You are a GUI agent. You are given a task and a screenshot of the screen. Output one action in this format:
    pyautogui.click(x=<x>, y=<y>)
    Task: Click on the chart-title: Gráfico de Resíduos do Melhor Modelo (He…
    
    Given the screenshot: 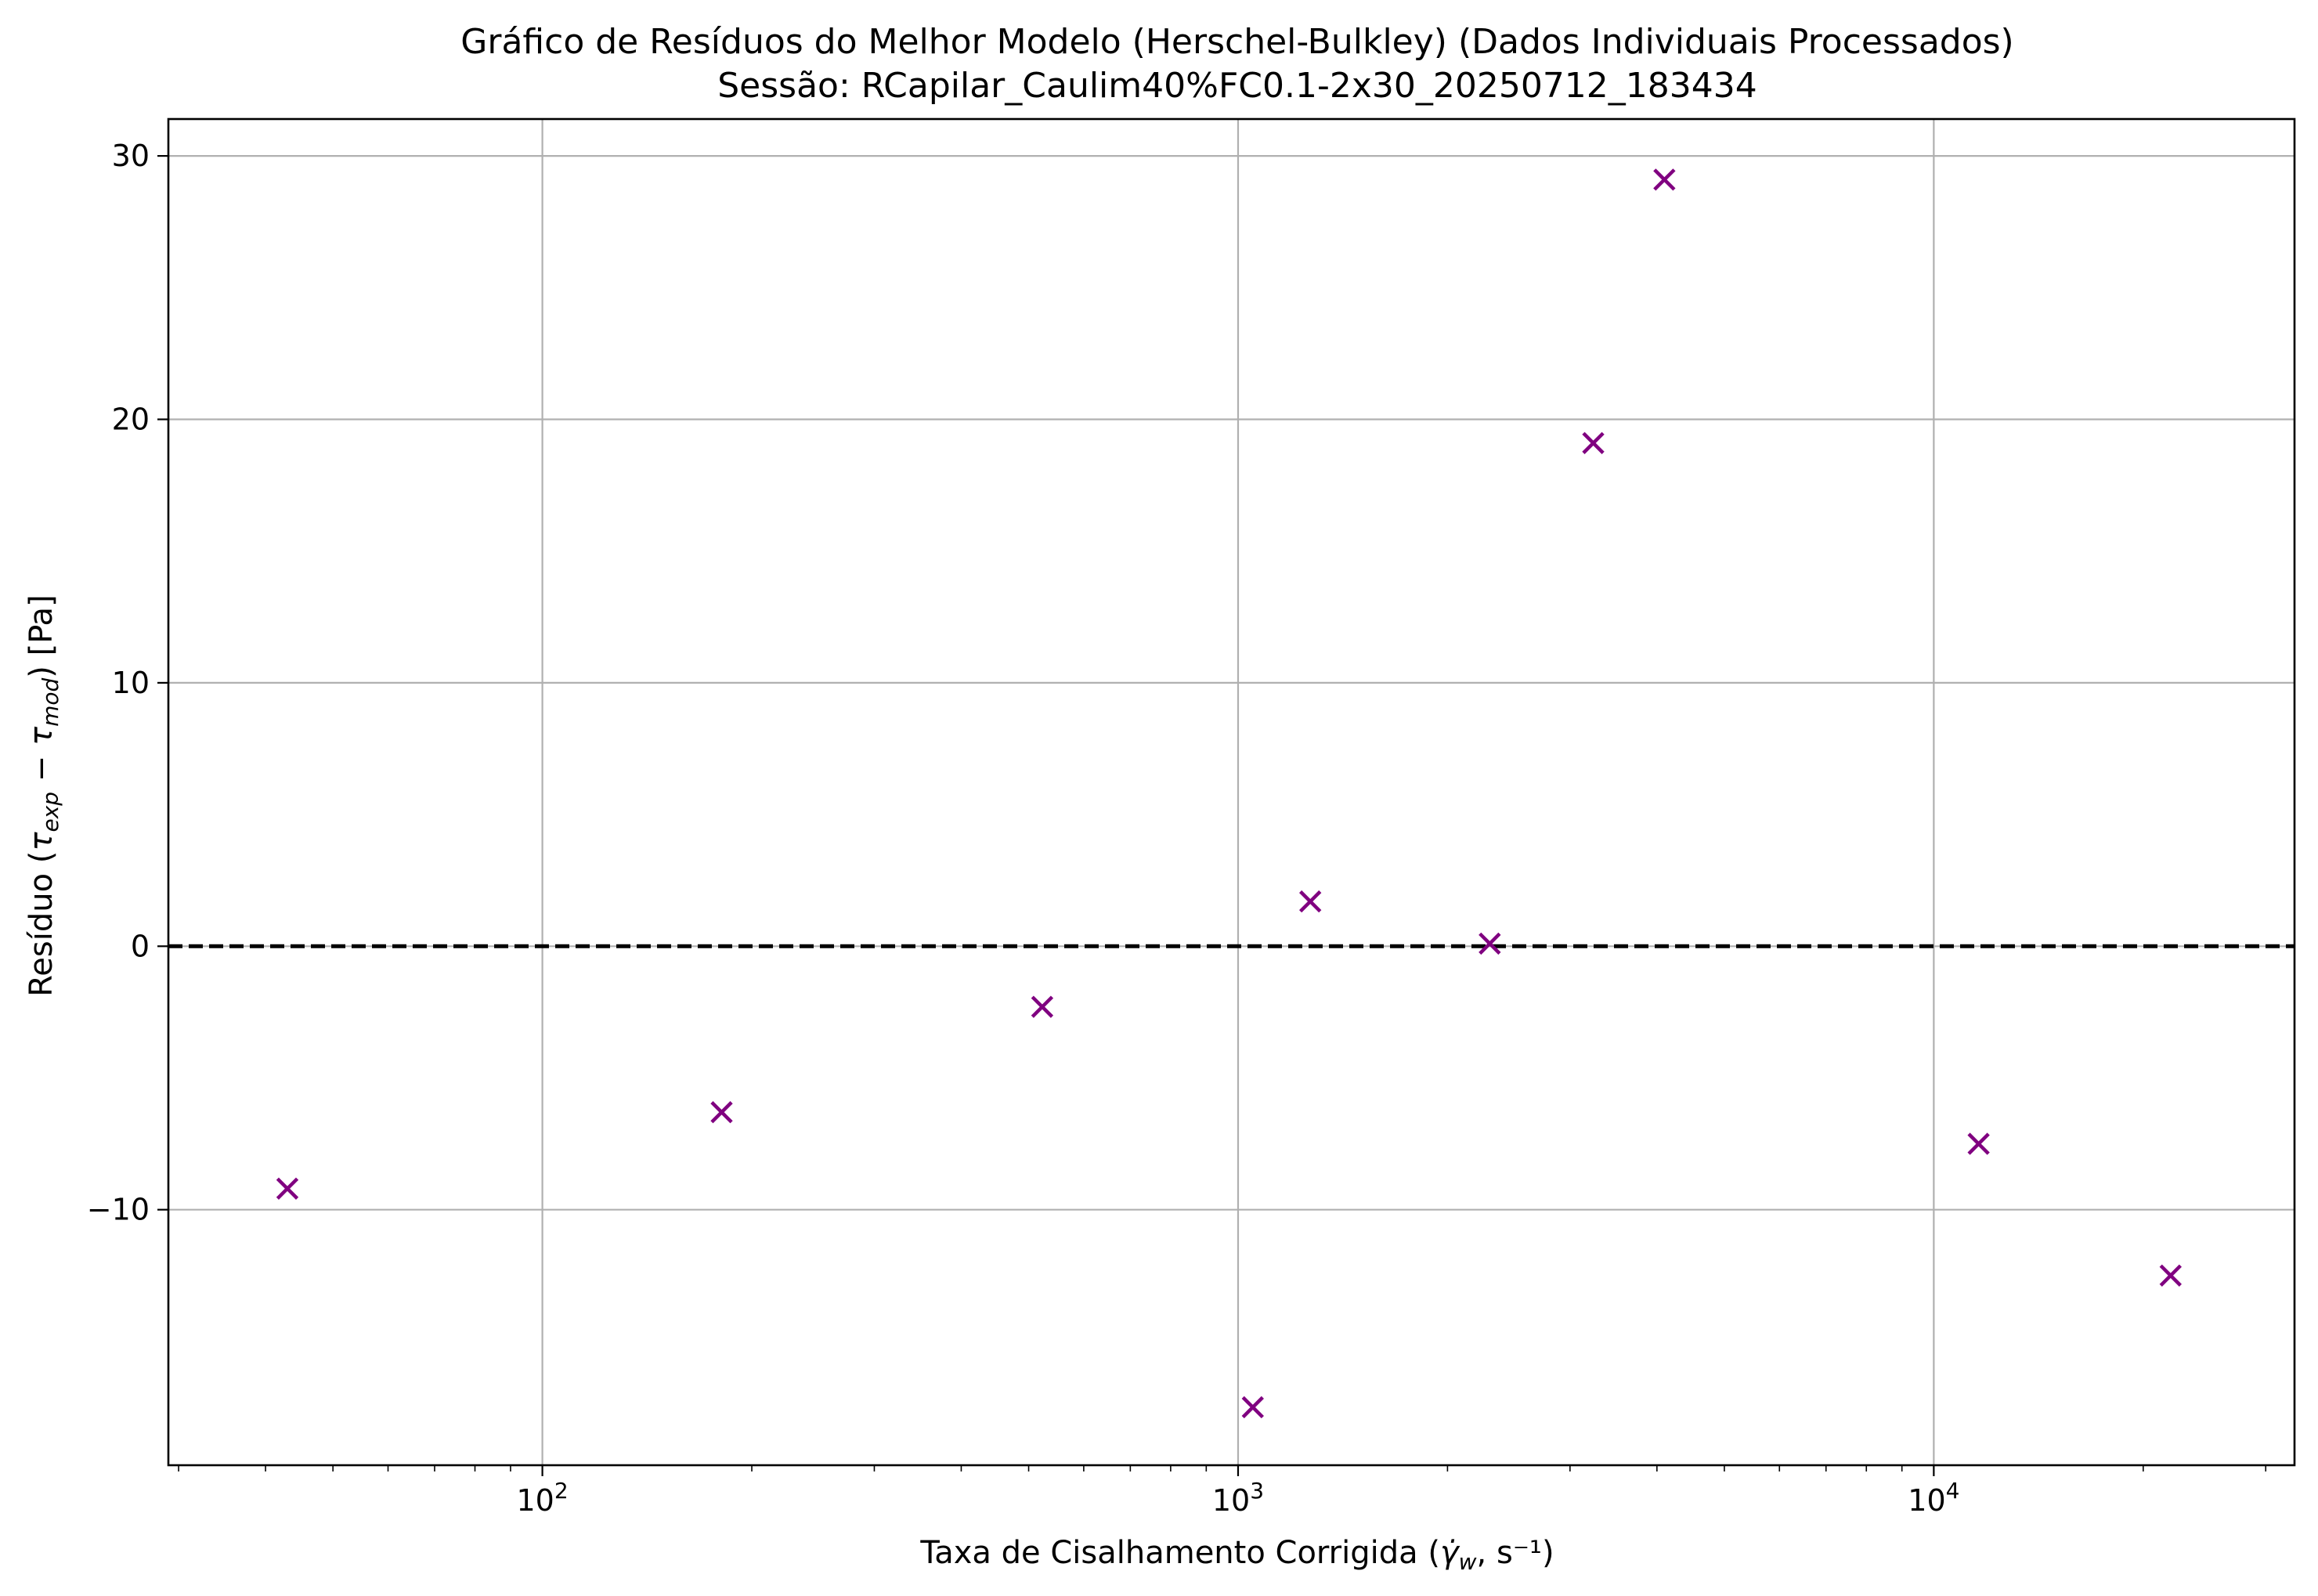 What is the action you would take?
    pyautogui.click(x=1236, y=42)
    